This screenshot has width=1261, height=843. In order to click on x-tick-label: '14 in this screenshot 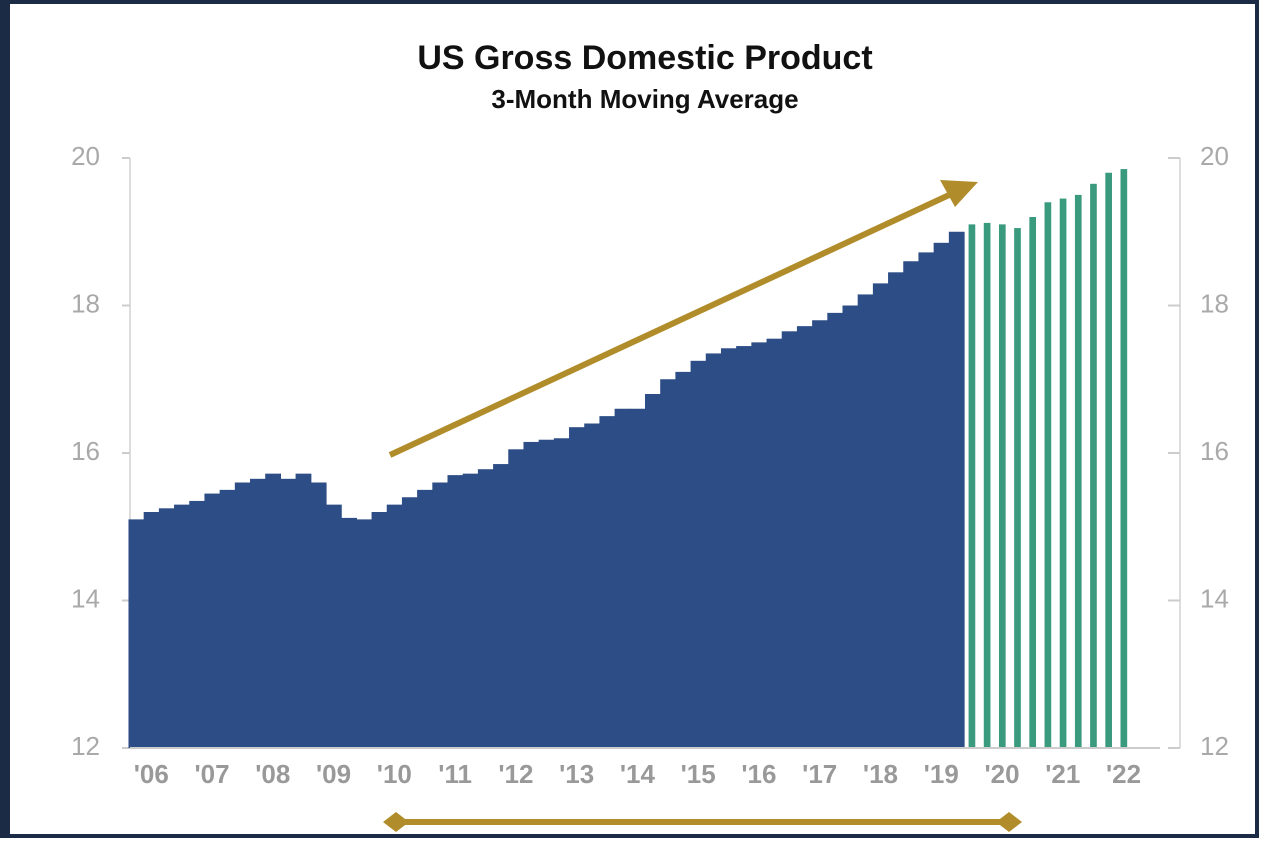, I will do `click(638, 774)`.